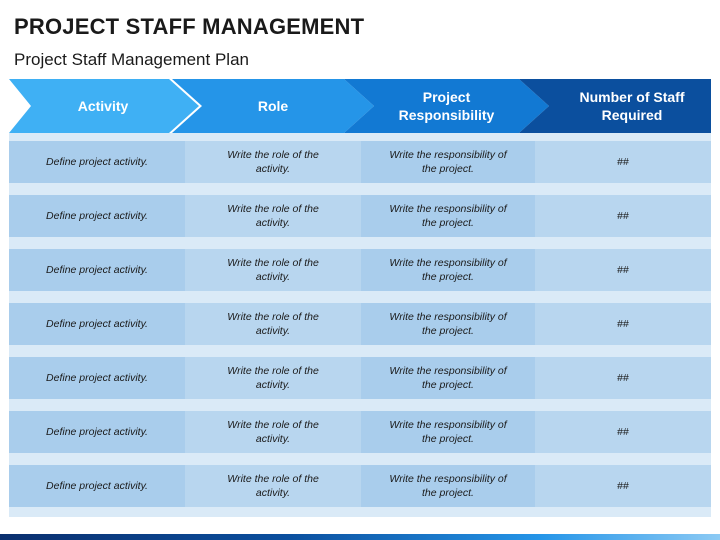 The height and width of the screenshot is (540, 720). I want to click on header-label: Role, so click(273, 106).